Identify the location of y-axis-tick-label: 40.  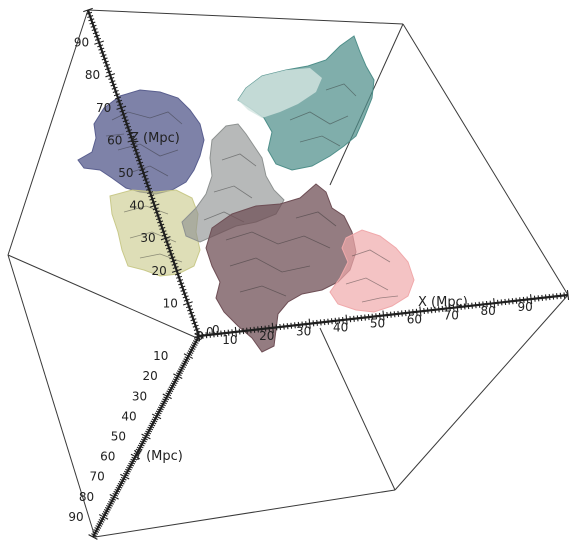
(128, 416).